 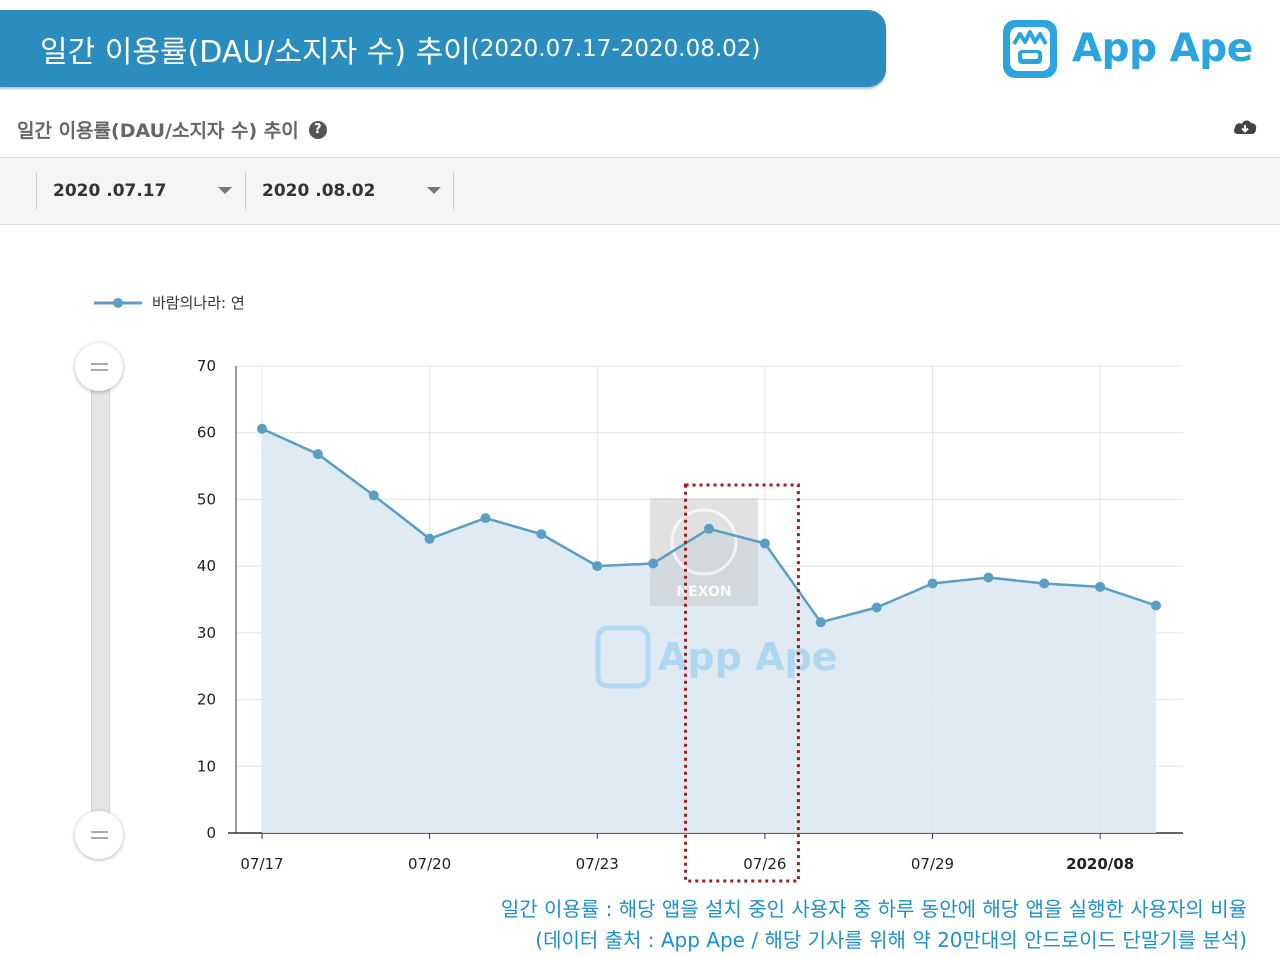 I want to click on start-date-value: 2020 .07.17, so click(x=110, y=191).